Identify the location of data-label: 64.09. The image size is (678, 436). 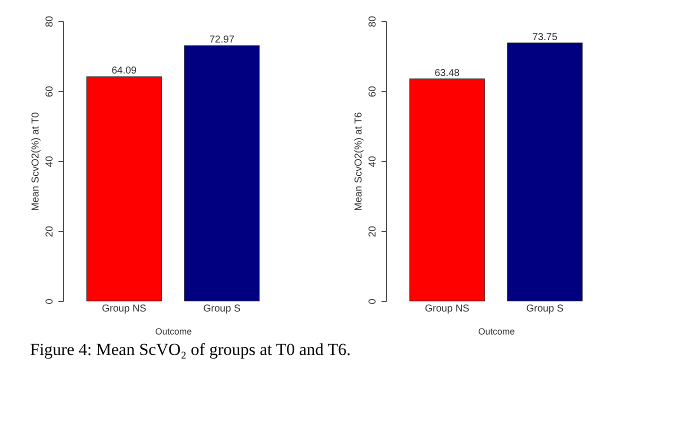
(125, 71).